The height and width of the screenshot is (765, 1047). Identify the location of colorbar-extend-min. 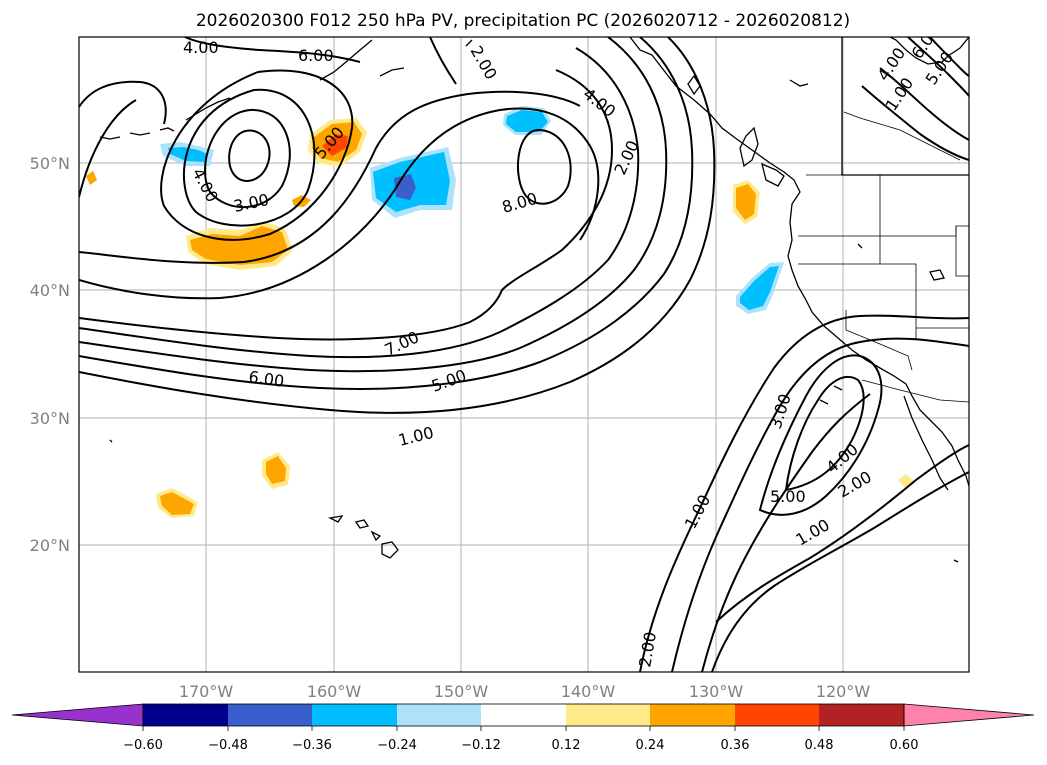
(77, 715).